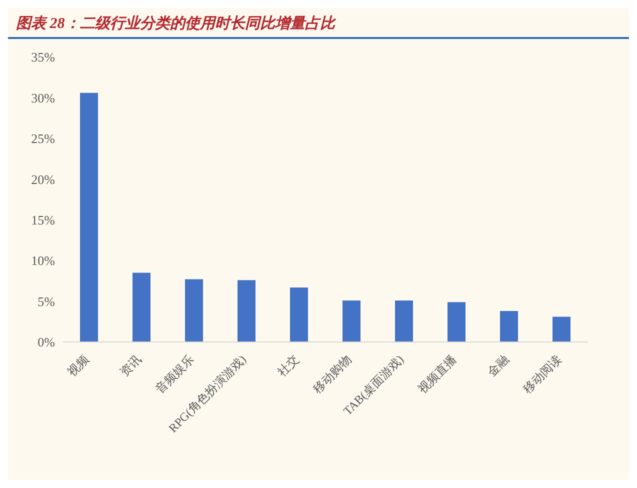  Describe the element at coordinates (542, 374) in the screenshot. I see `x-tick-label: 移动阅读` at that location.